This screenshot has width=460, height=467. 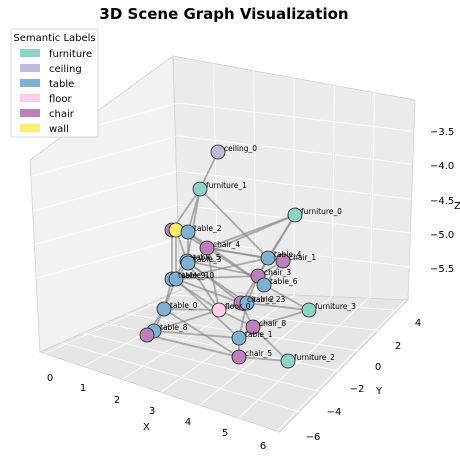 What do you see at coordinates (192, 275) in the screenshot?
I see `node-label: table_9` at bounding box center [192, 275].